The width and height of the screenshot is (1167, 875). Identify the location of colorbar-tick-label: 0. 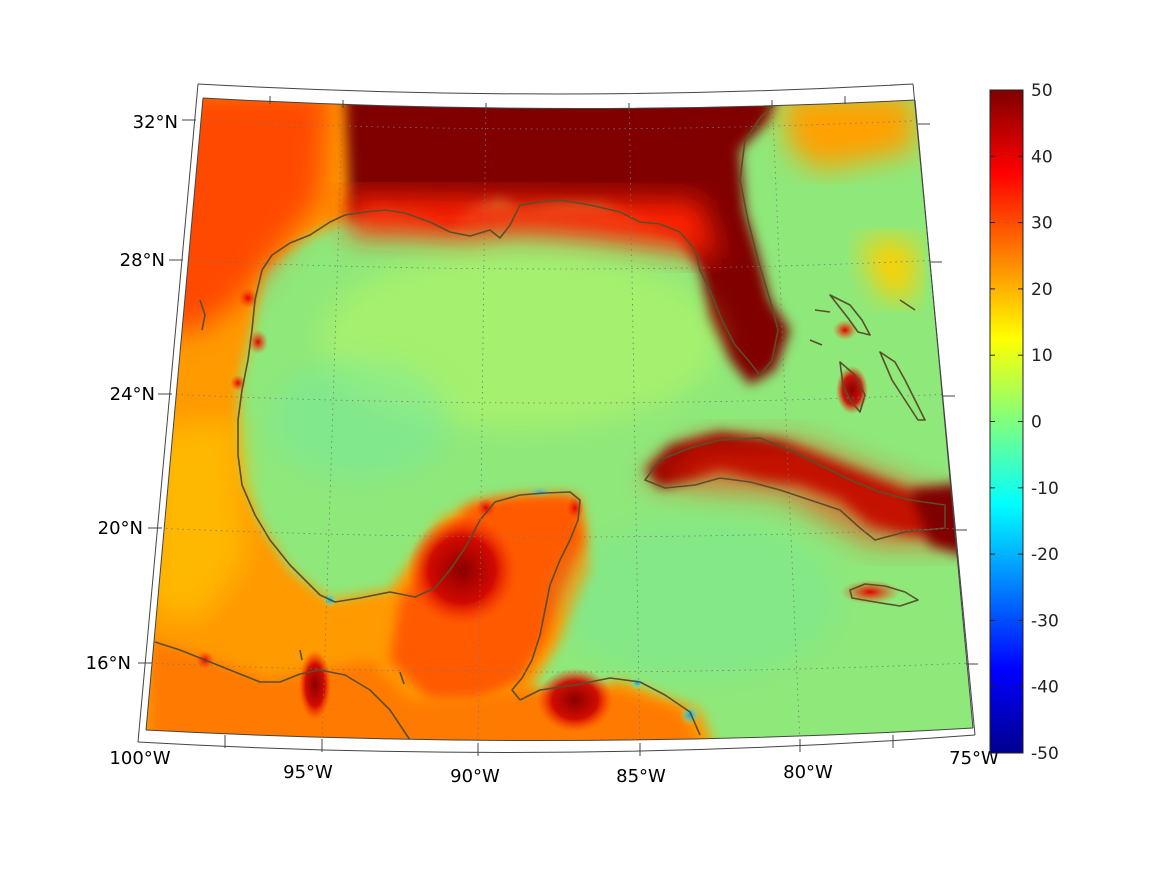
(1036, 423).